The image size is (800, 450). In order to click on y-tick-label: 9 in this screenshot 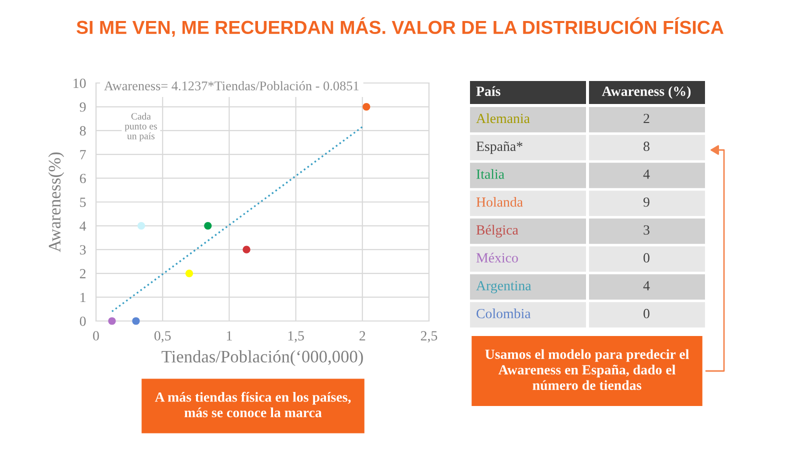, I will do `click(83, 107)`.